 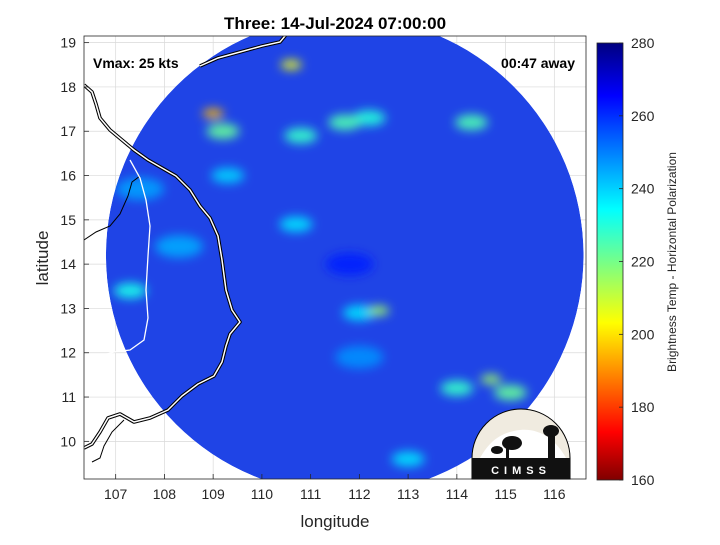 What do you see at coordinates (610, 261) in the screenshot?
I see `colorbar-scale` at bounding box center [610, 261].